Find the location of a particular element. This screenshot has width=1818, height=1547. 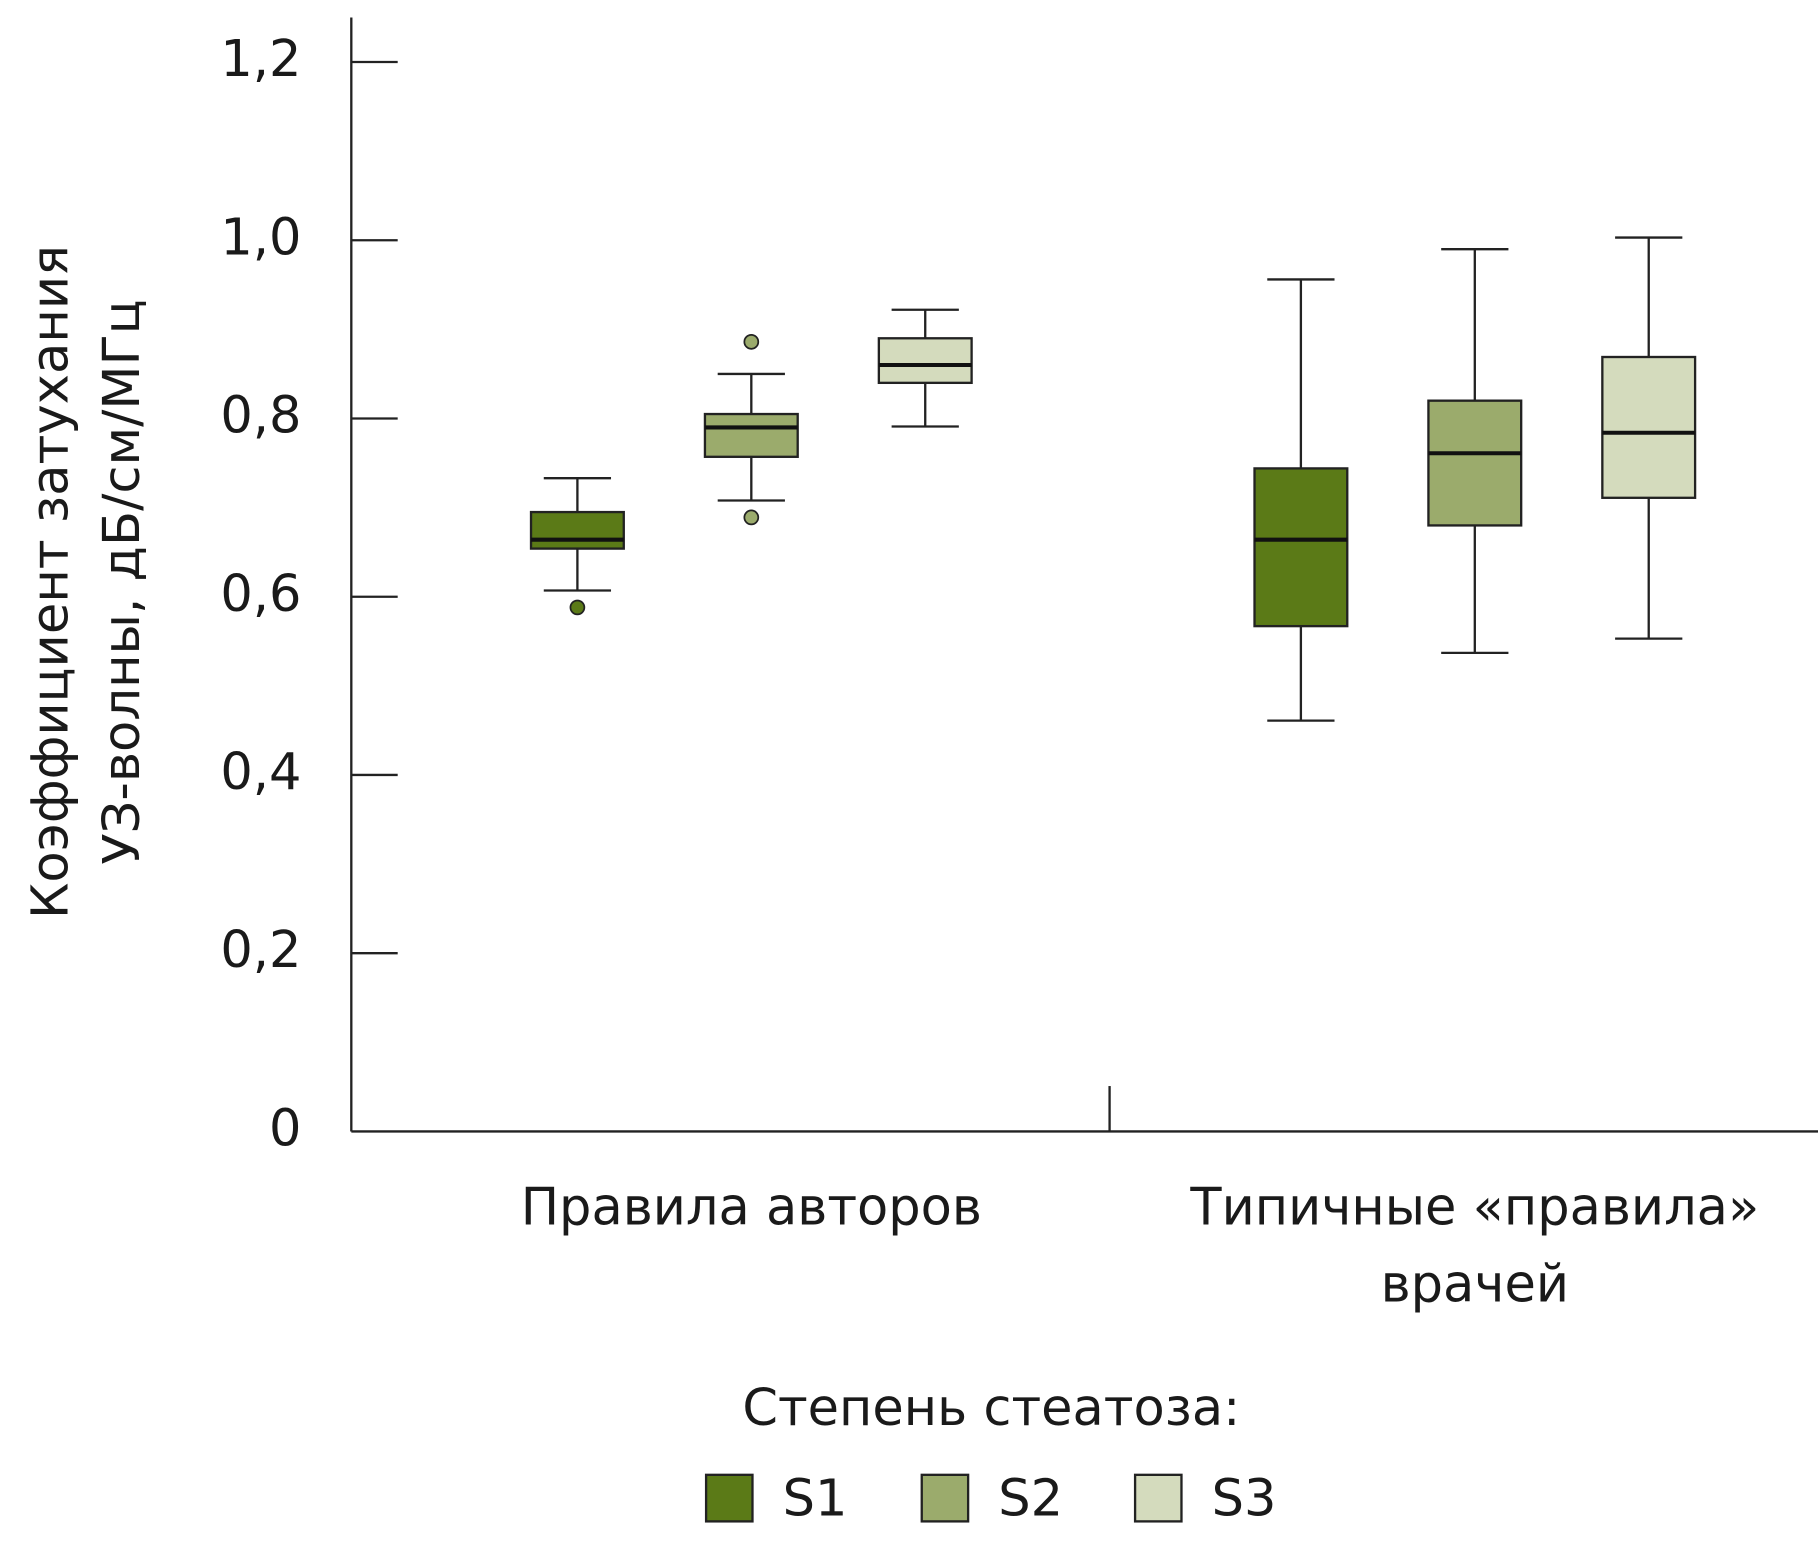

y-tick-label: 1,0 is located at coordinates (260, 237).